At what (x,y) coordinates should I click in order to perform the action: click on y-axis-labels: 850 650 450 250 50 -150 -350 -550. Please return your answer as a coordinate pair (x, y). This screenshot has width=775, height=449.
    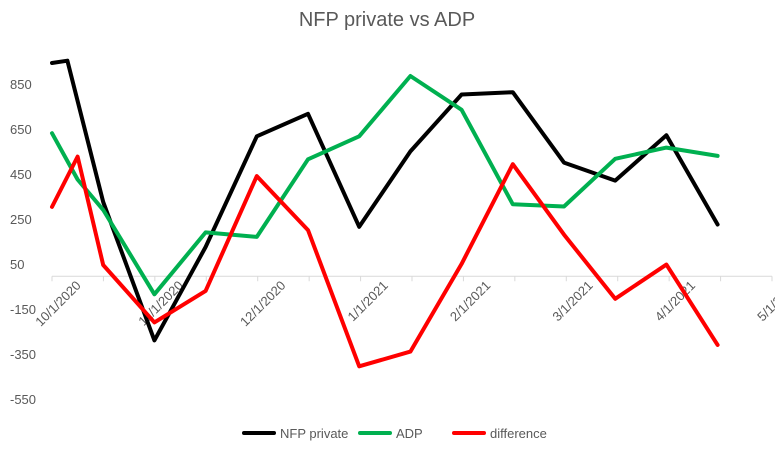
    Looking at the image, I should click on (23, 242).